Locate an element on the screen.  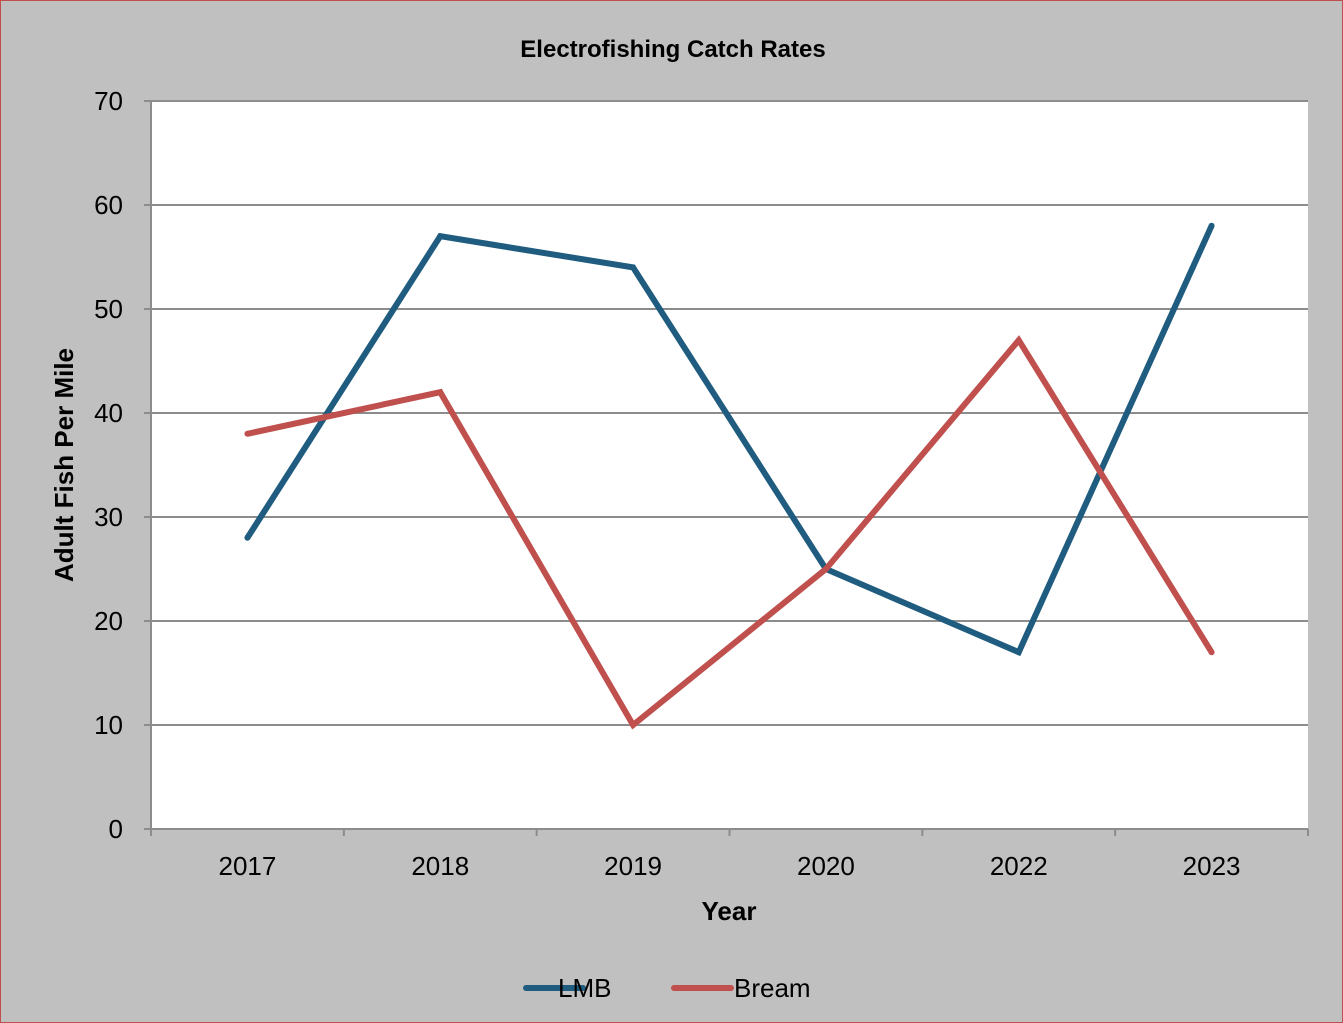
y-tick-label: 10 is located at coordinates (108, 725).